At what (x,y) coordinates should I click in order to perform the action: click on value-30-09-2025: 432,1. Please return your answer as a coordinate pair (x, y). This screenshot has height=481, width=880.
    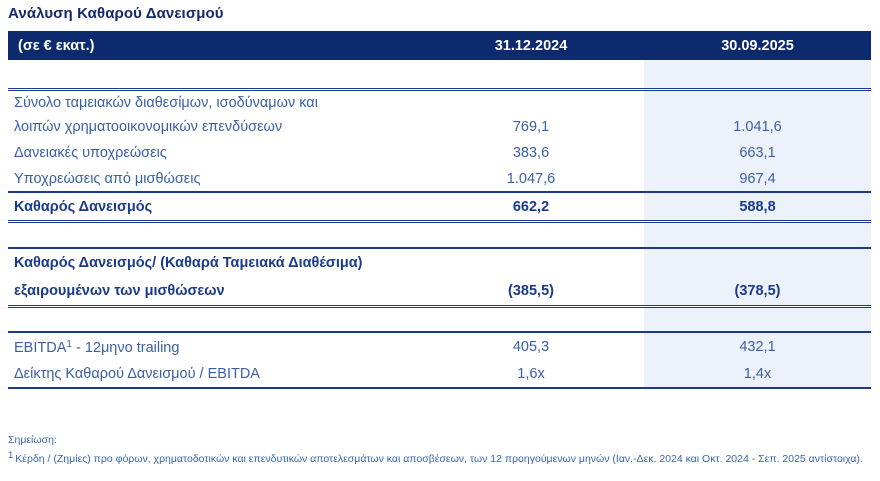
    Looking at the image, I should click on (757, 347).